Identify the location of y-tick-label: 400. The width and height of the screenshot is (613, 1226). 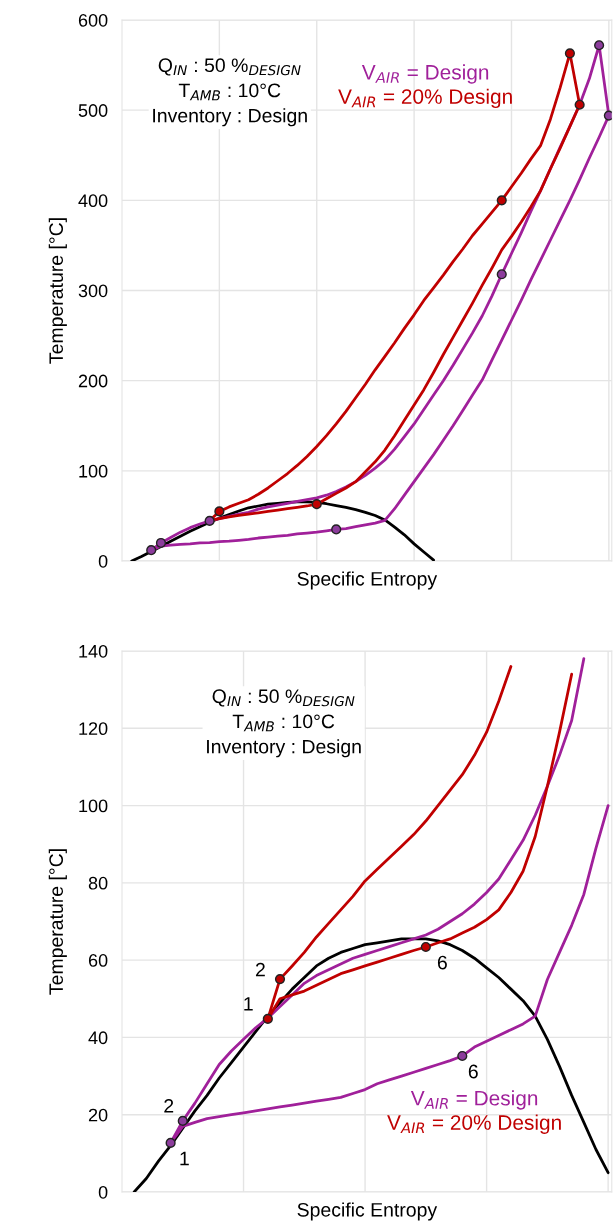
(93, 201).